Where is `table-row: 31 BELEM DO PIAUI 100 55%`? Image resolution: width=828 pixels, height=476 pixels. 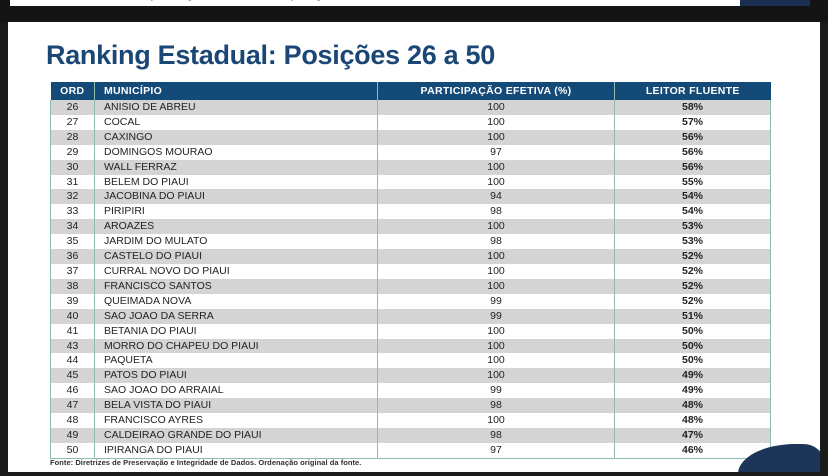
table-row: 31 BELEM DO PIAUI 100 55% is located at coordinates (410, 182).